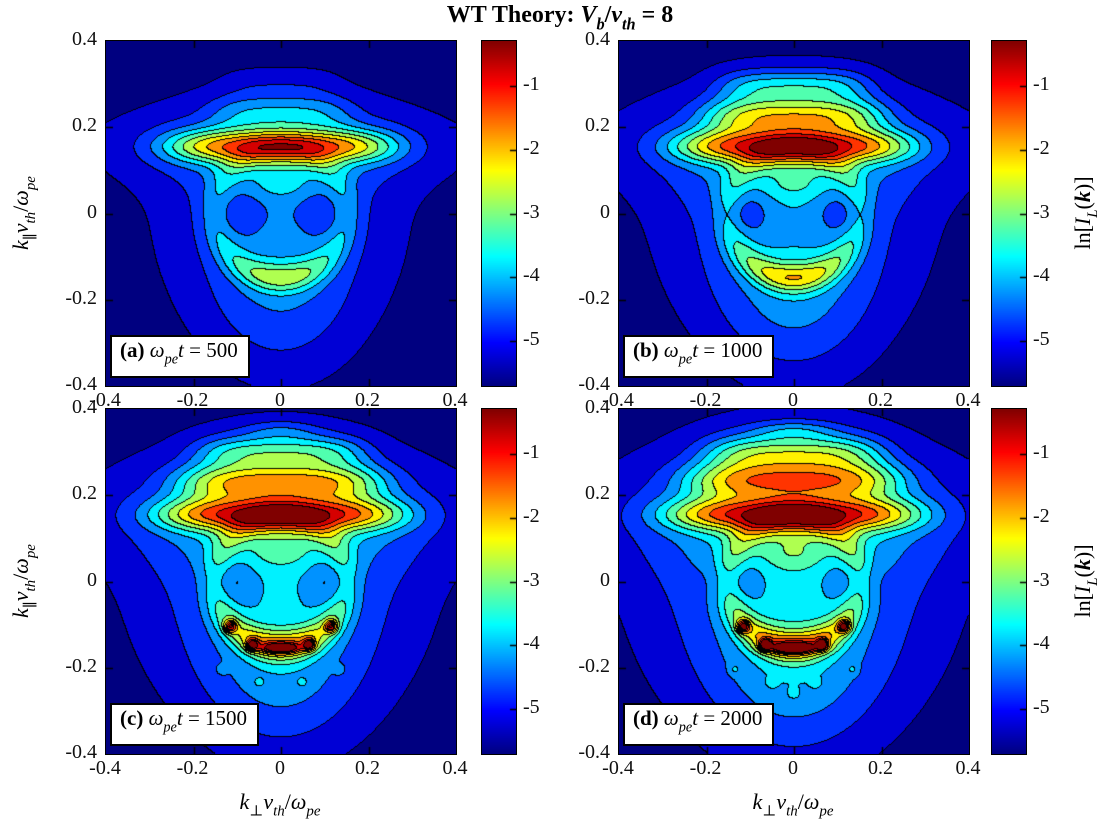 This screenshot has height=840, width=1120. I want to click on colorbar-a, so click(499, 213).